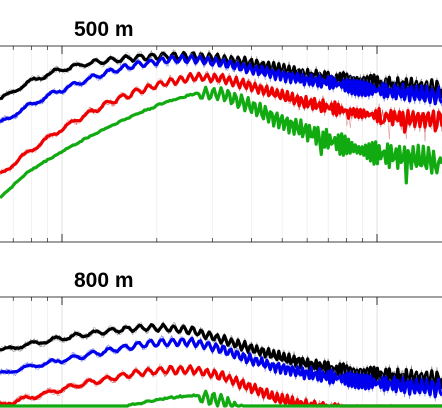 This screenshot has width=442, height=408. I want to click on panel-title-500m: 500 m, so click(104, 29).